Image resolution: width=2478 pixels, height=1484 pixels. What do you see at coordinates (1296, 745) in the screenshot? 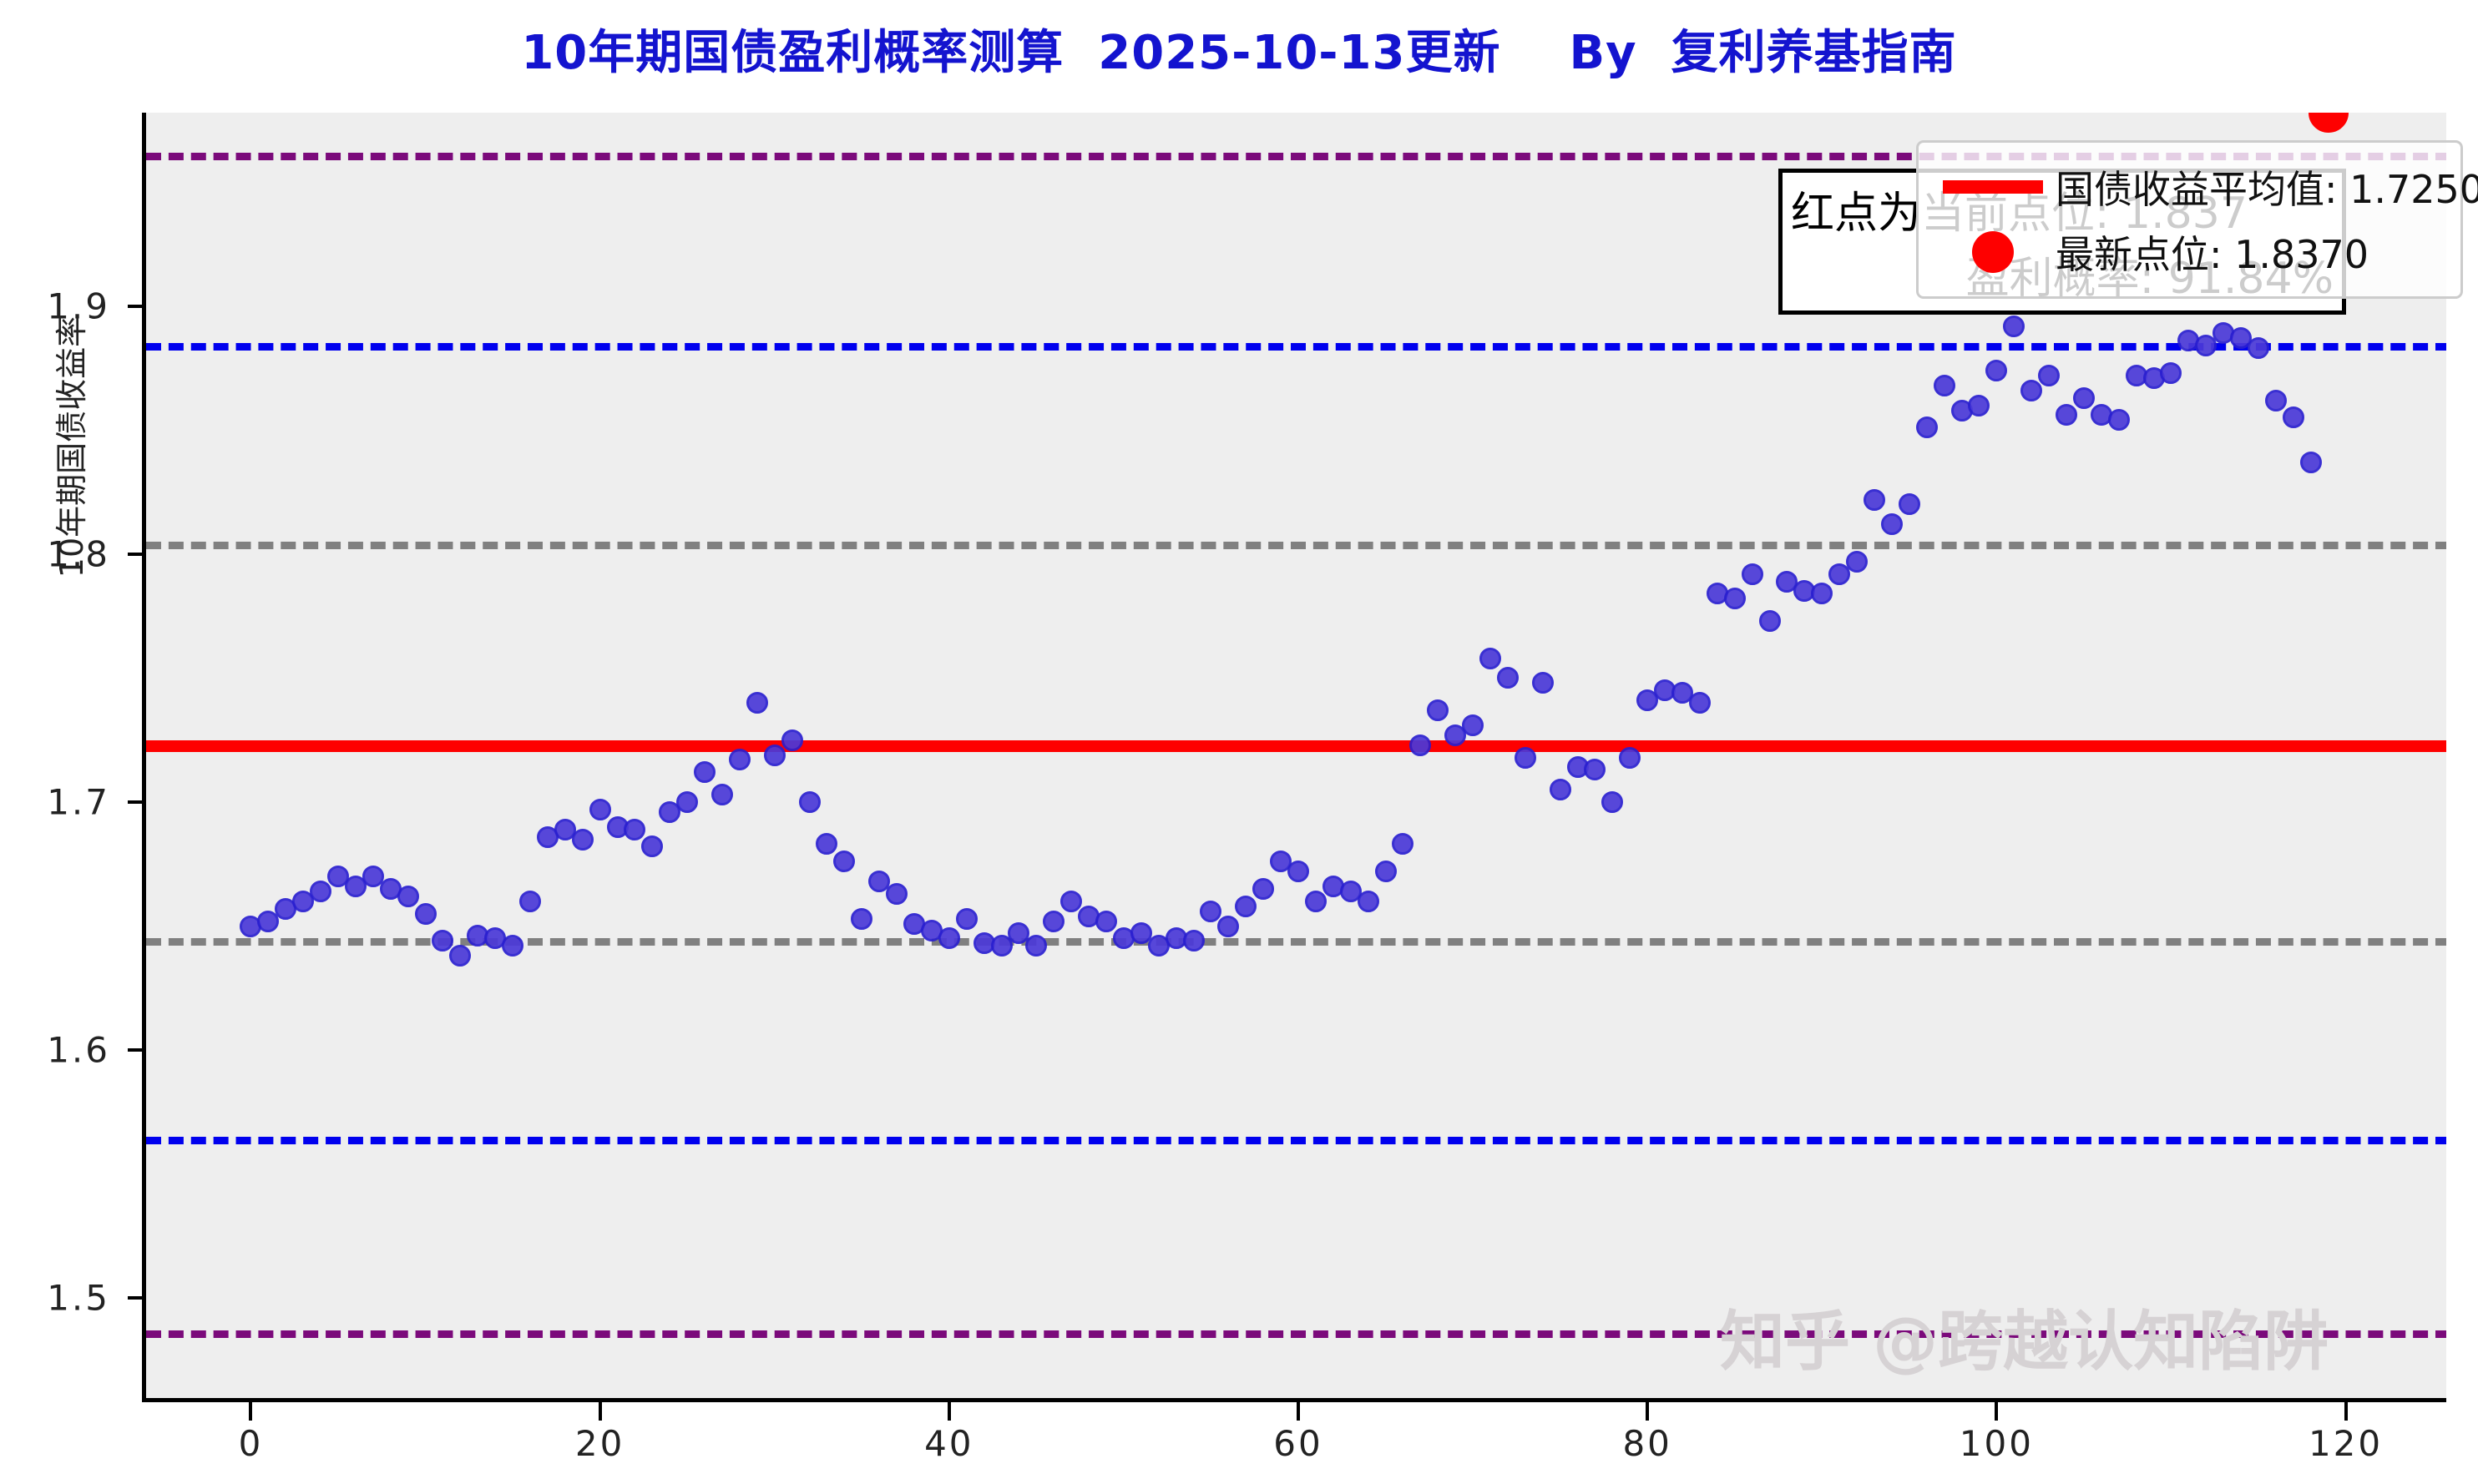
I see `reference-line-mean` at bounding box center [1296, 745].